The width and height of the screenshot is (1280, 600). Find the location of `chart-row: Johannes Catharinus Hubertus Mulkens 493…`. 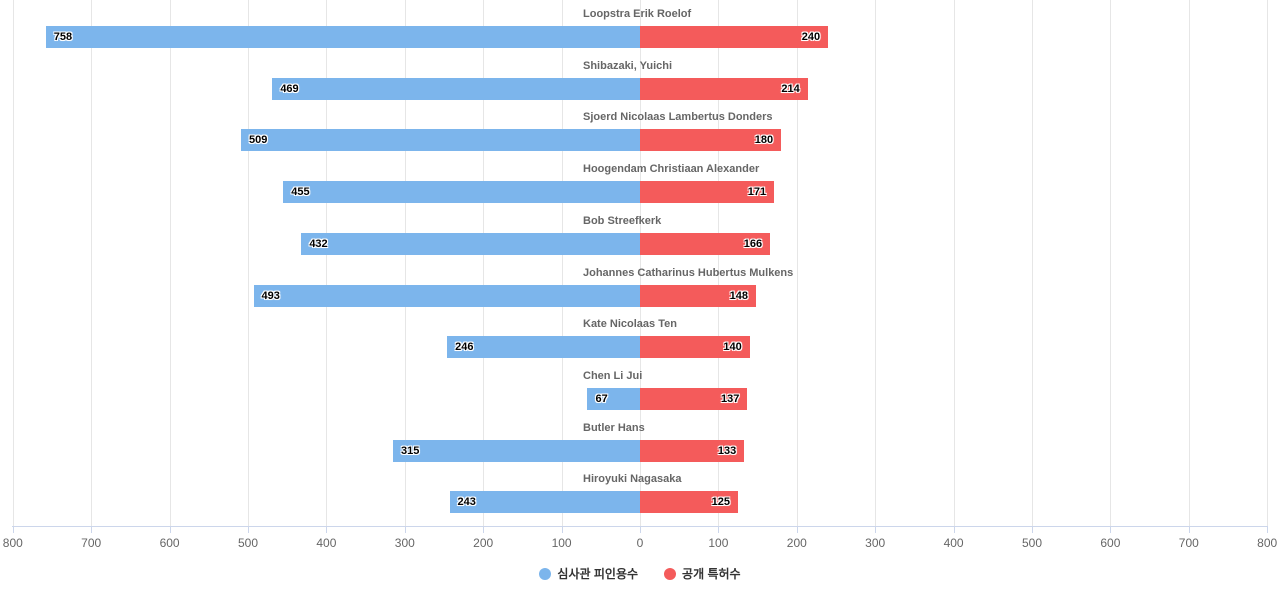

chart-row: Johannes Catharinus Hubertus Mulkens 493… is located at coordinates (640, 285).